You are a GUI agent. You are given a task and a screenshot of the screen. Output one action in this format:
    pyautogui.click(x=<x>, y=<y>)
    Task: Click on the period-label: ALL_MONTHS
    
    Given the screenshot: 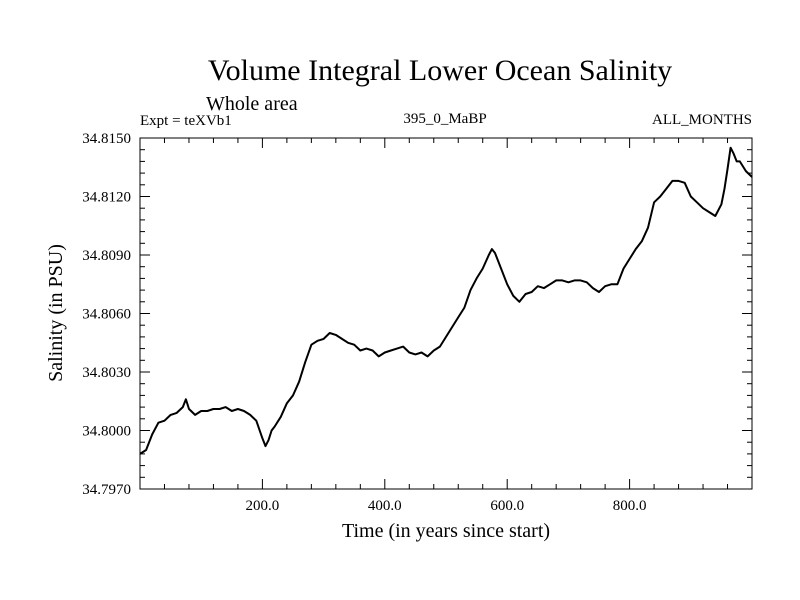 What is the action you would take?
    pyautogui.click(x=702, y=120)
    